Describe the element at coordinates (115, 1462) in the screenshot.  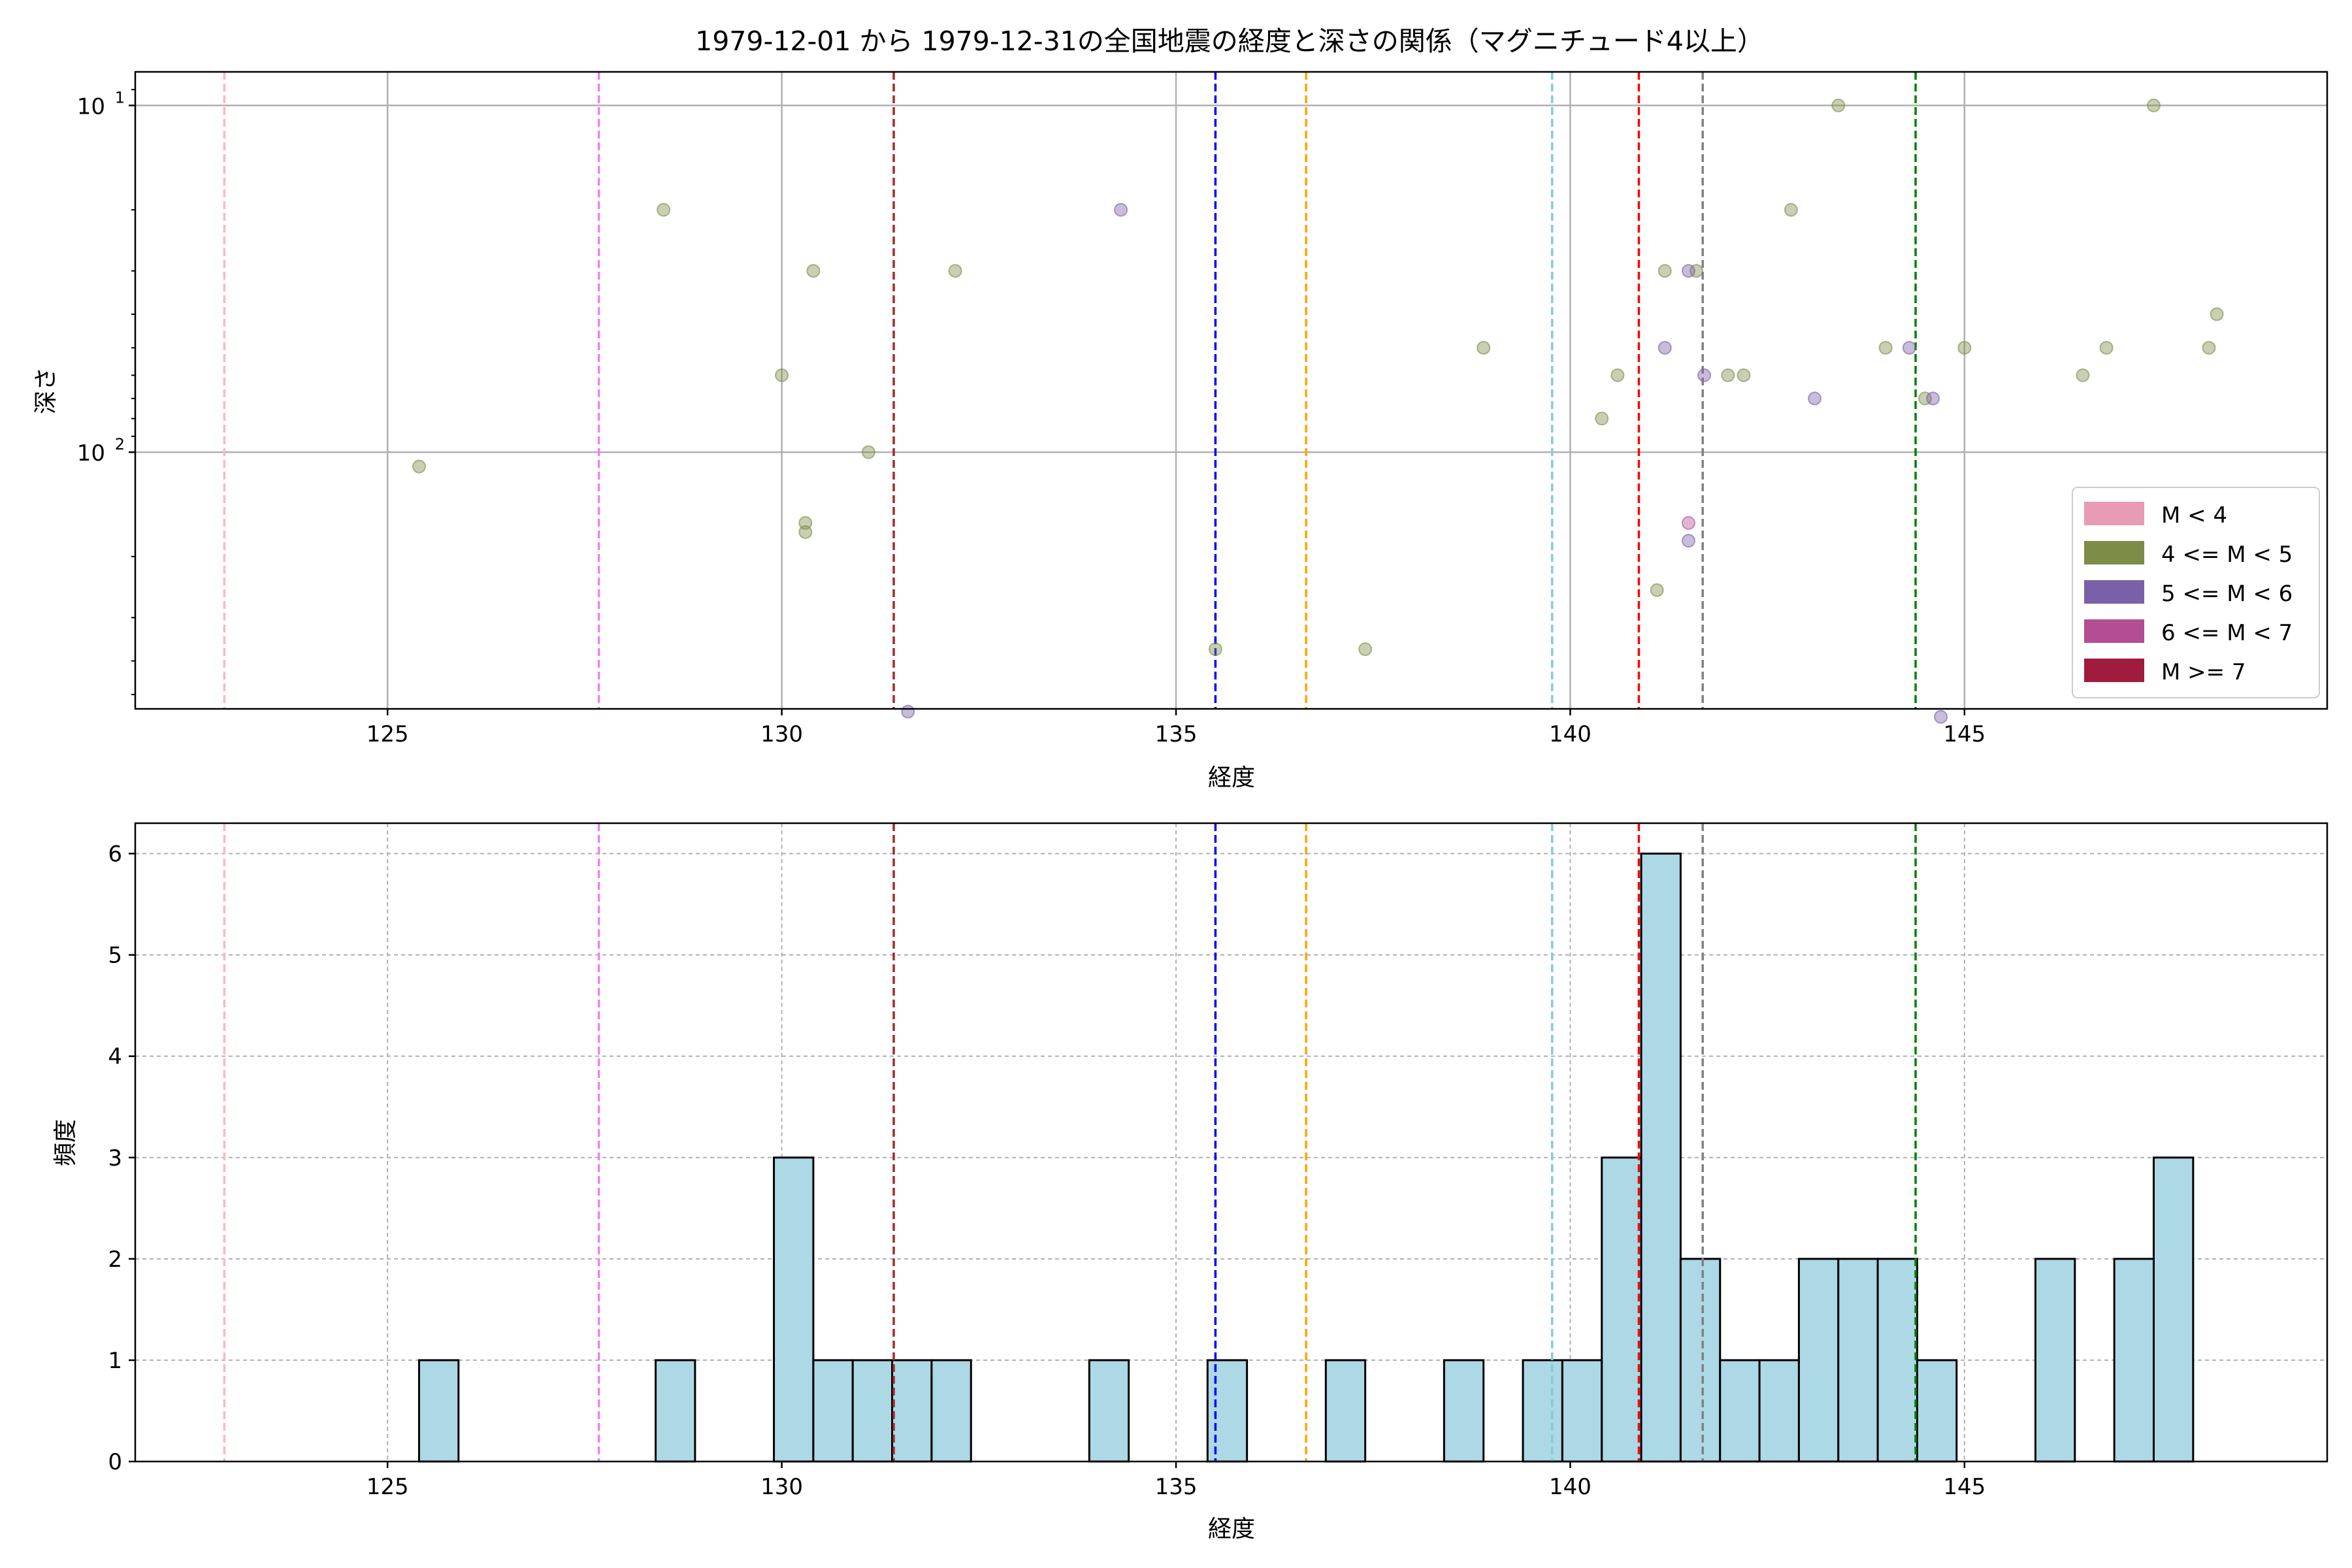
I see `histogram-y-tick-label: 0` at that location.